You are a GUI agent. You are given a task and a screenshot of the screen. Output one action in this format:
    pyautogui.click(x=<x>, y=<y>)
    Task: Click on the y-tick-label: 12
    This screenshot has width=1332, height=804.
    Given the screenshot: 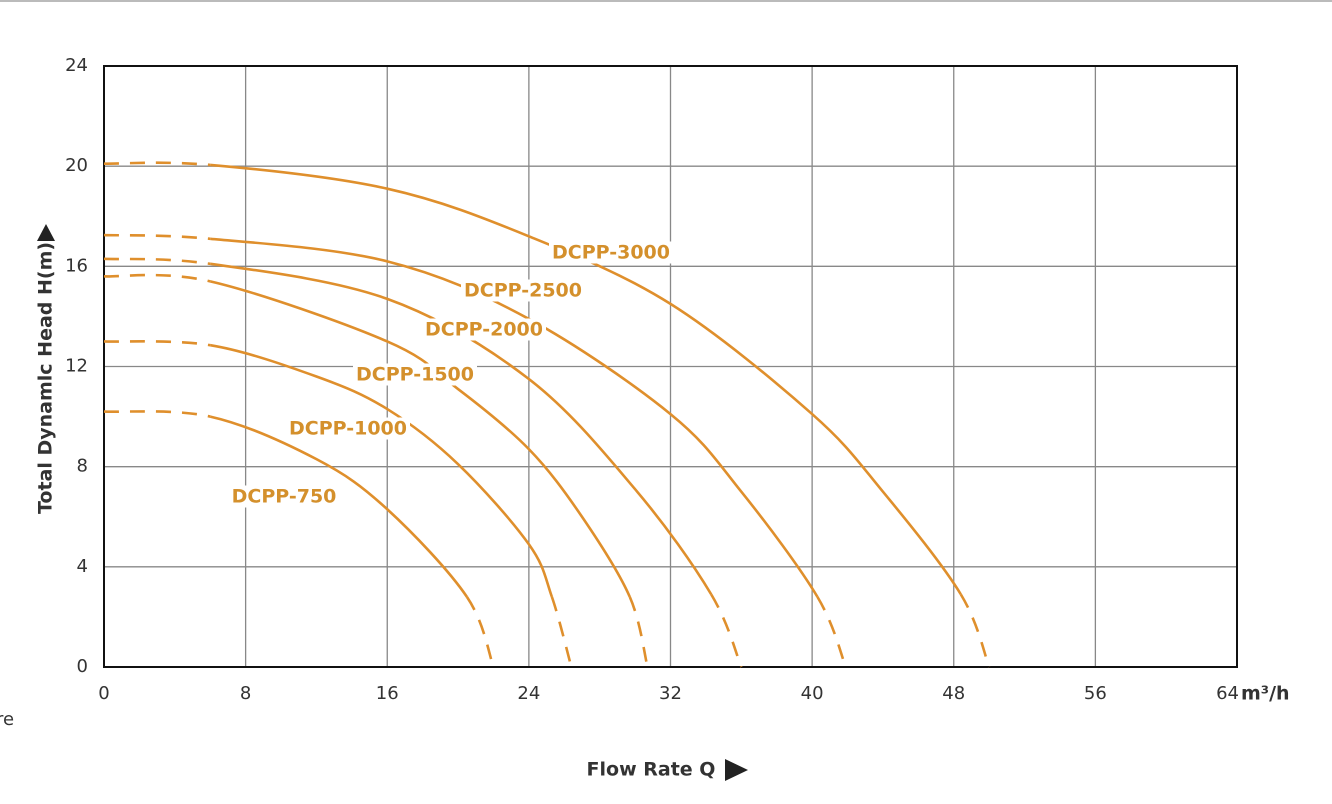 What is the action you would take?
    pyautogui.click(x=76, y=366)
    